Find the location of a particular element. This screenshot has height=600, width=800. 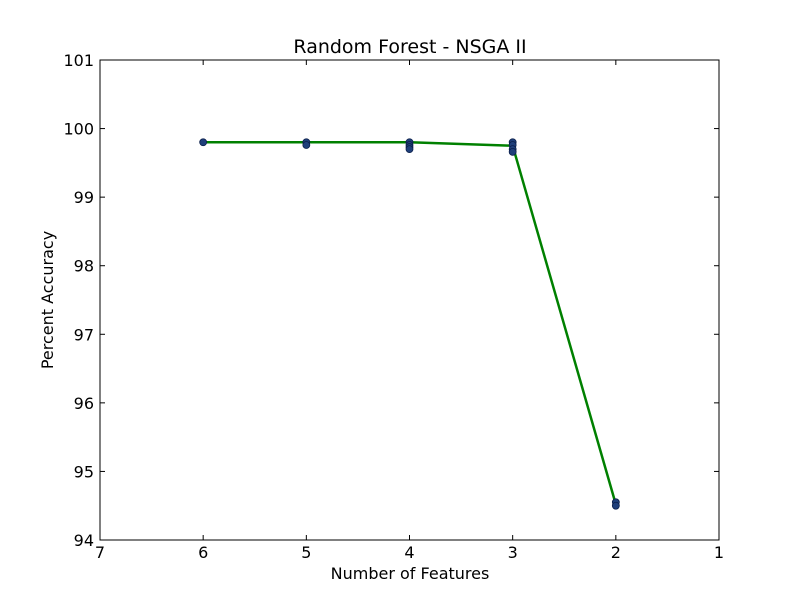

y-tick-label: 98 is located at coordinates (84, 266).